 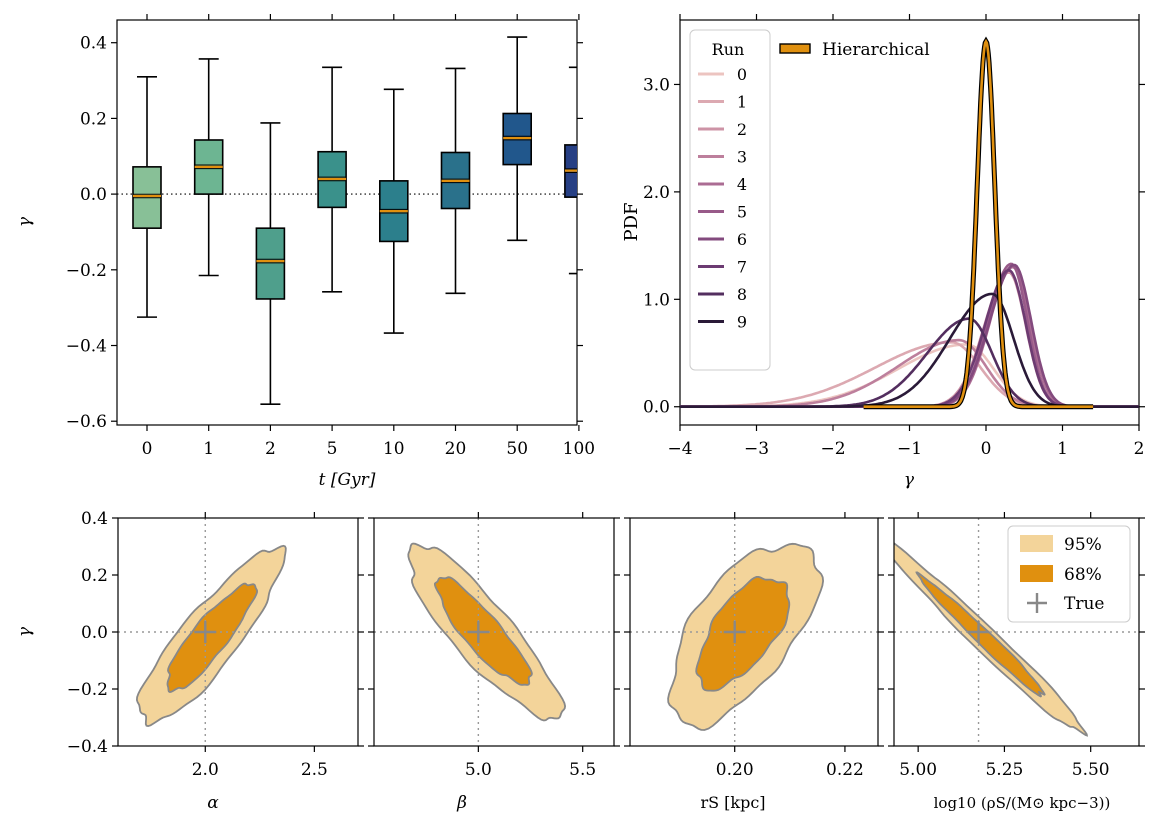 I want to click on contour-panel-alpha: −0.4 −0.2 0.0 0.2 0.4 2.0 2.5 α γ, so click(x=189, y=661).